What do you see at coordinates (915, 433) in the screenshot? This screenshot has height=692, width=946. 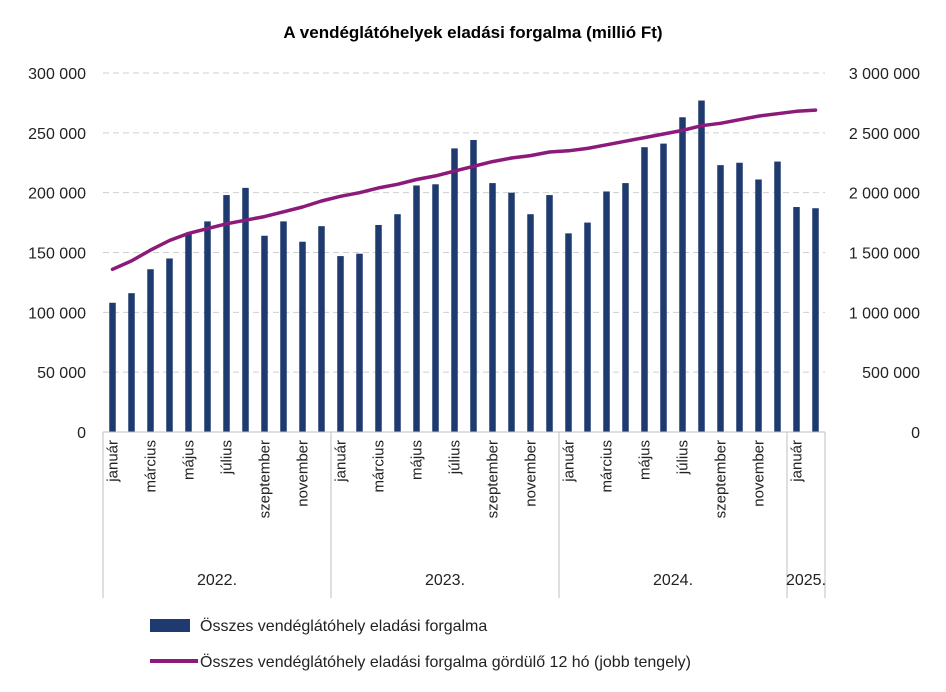 I see `y-right-tick-label: 0` at bounding box center [915, 433].